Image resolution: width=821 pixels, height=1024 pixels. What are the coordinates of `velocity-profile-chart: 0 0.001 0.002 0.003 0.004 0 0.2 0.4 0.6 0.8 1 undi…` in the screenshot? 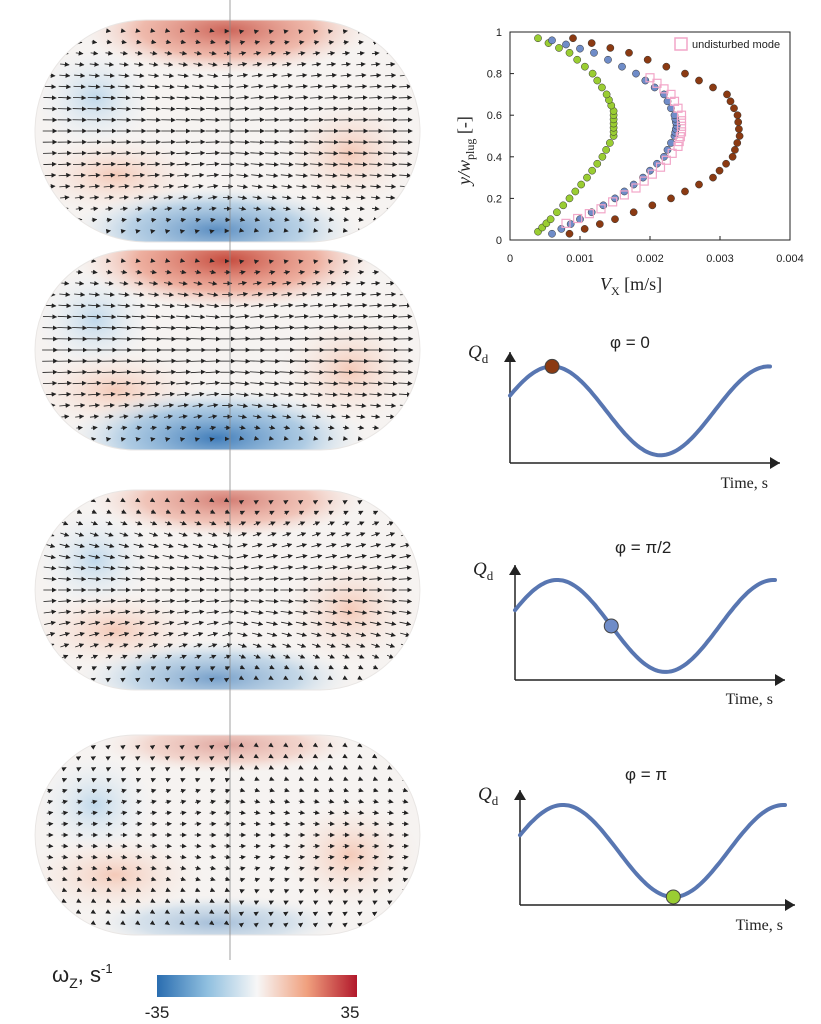 It's located at (629, 162).